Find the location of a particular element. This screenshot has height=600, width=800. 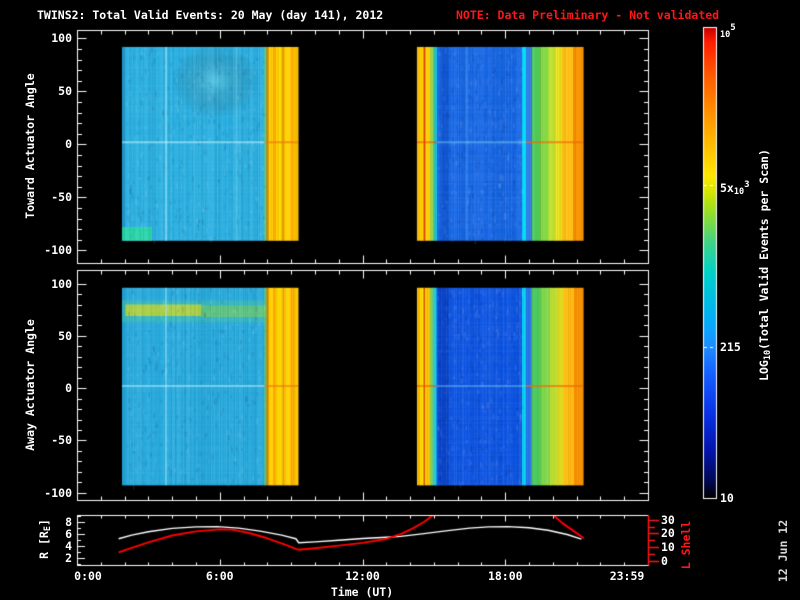

lshell-axis-label: L Shell is located at coordinates (686, 545).